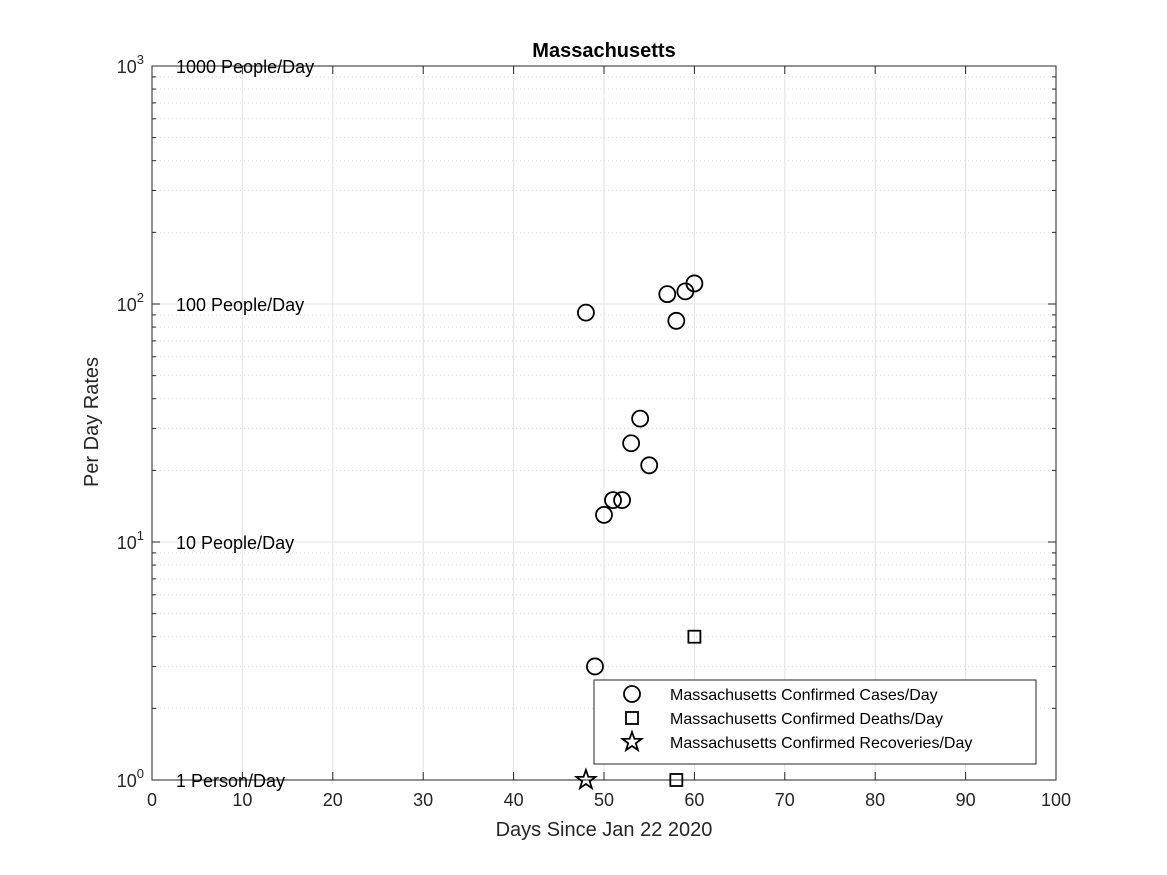 The image size is (1167, 875). What do you see at coordinates (804, 695) in the screenshot?
I see `legend-entry: Massachusetts Confirmed Cases/Day` at bounding box center [804, 695].